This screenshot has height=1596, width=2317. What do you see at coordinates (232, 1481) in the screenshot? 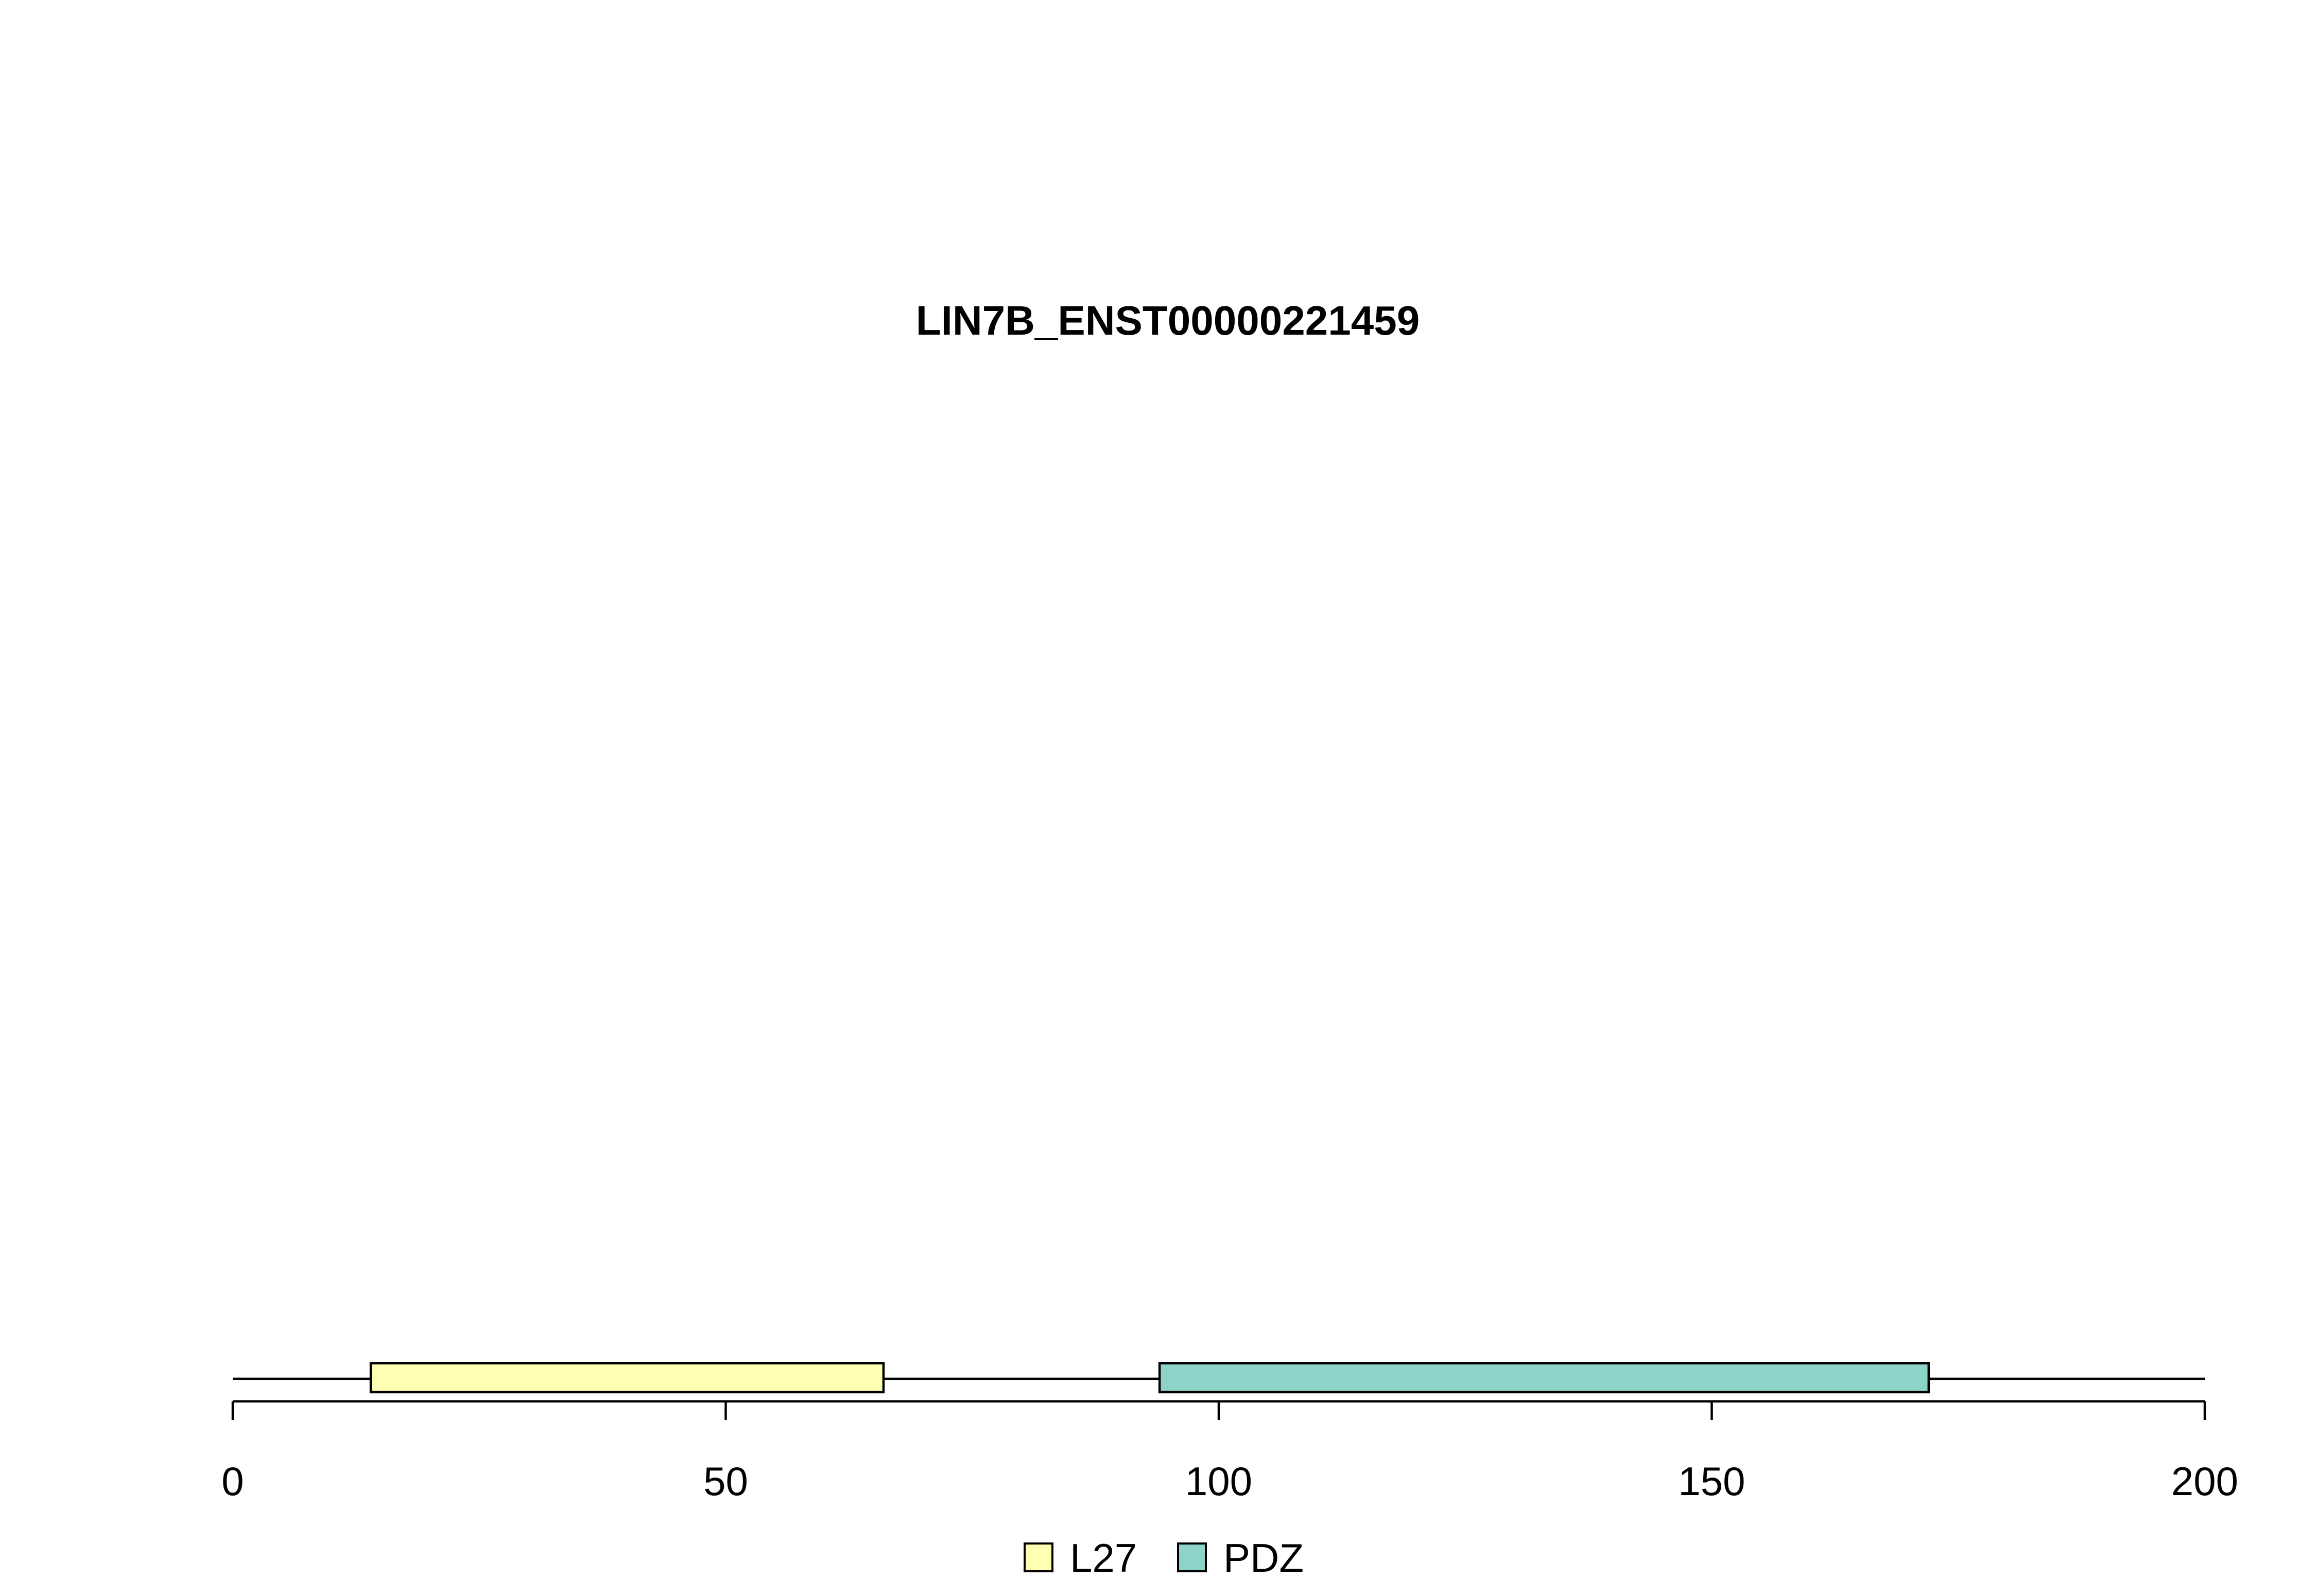
I see `x-tick-label: 0` at bounding box center [232, 1481].